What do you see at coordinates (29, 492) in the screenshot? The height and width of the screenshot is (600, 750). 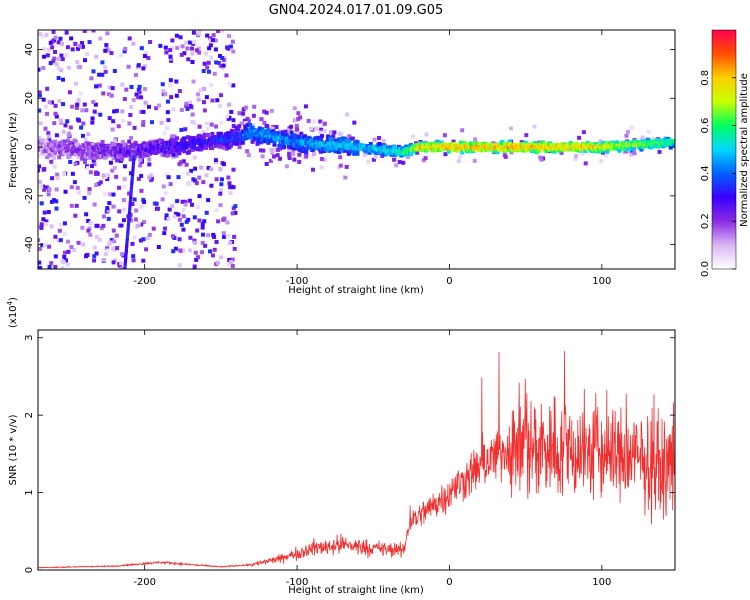 I see `snr-y-tick-label: 1` at bounding box center [29, 492].